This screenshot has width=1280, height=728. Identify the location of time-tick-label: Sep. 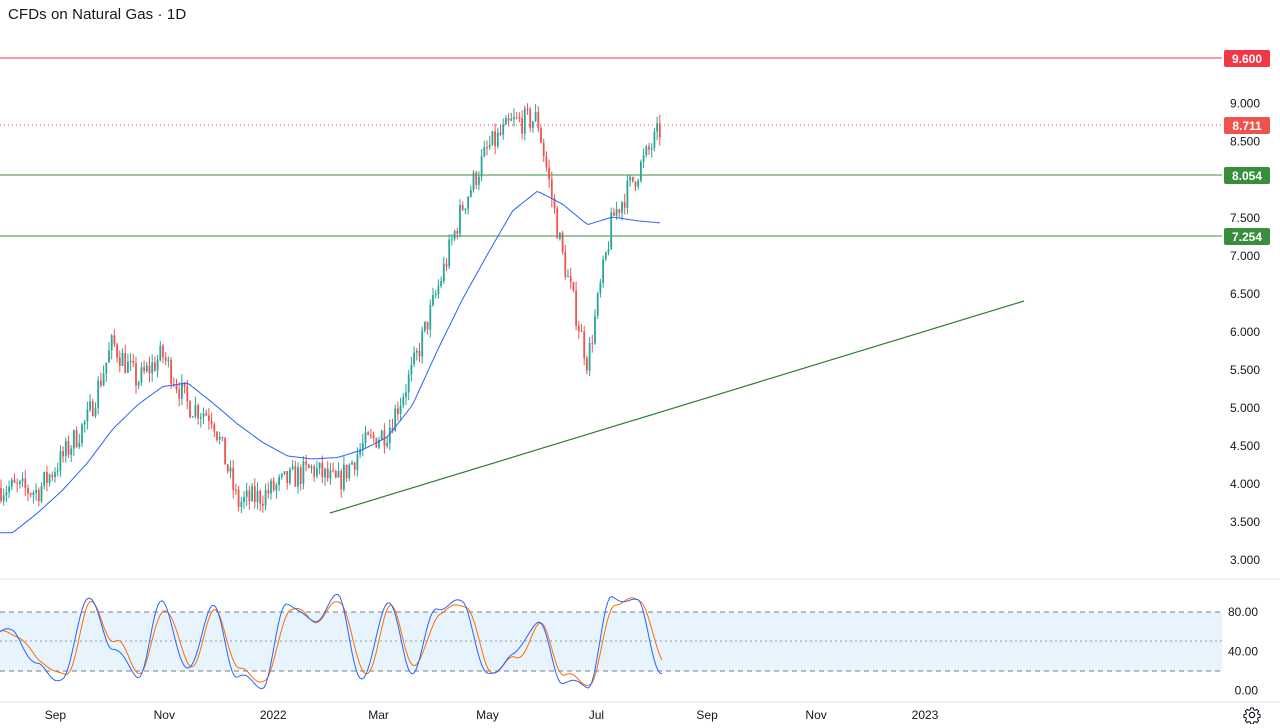
(707, 715).